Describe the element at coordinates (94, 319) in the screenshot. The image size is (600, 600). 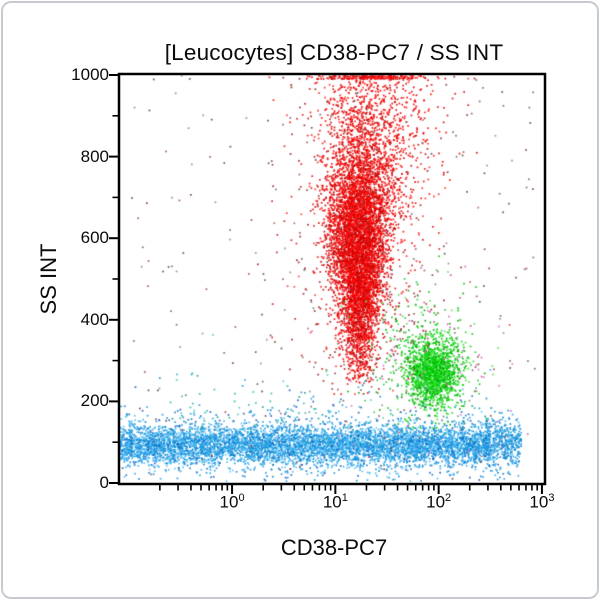
I see `y-tick-label: 400` at that location.